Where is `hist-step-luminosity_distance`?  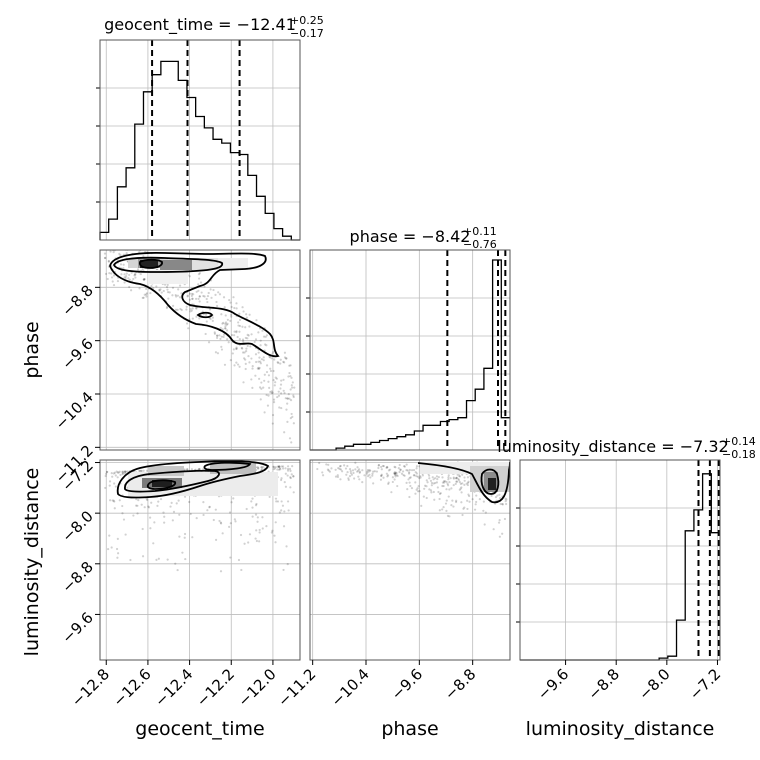
hist-step-luminosity_distance is located at coordinates (620, 567).